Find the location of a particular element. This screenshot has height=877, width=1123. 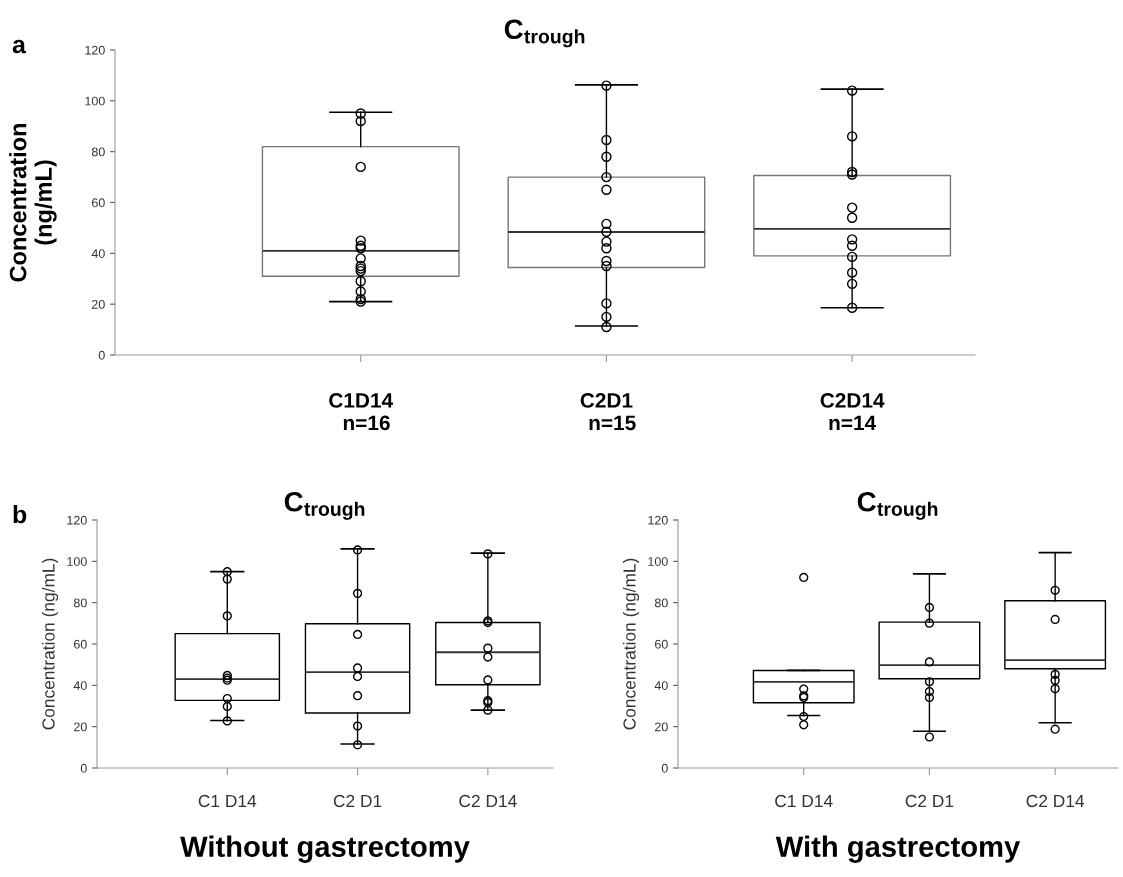

text: b is located at coordinates (20, 514).